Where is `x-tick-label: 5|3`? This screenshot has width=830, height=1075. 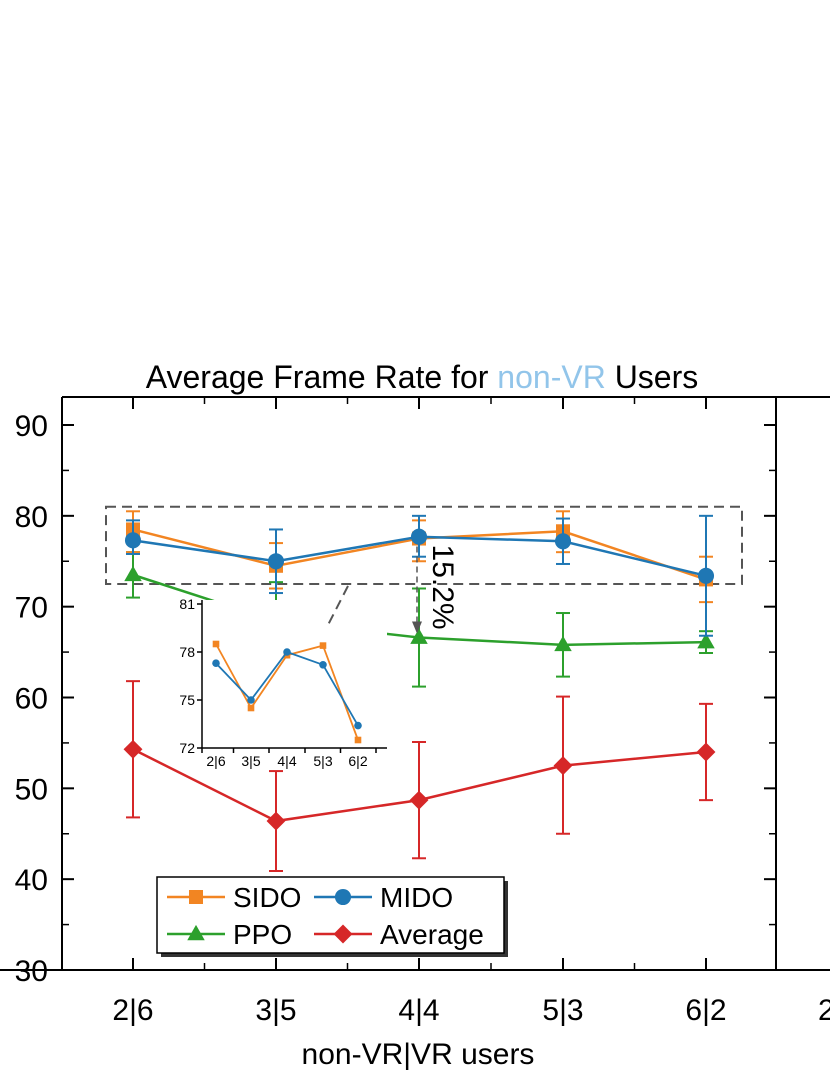
x-tick-label: 5|3 is located at coordinates (562, 1010).